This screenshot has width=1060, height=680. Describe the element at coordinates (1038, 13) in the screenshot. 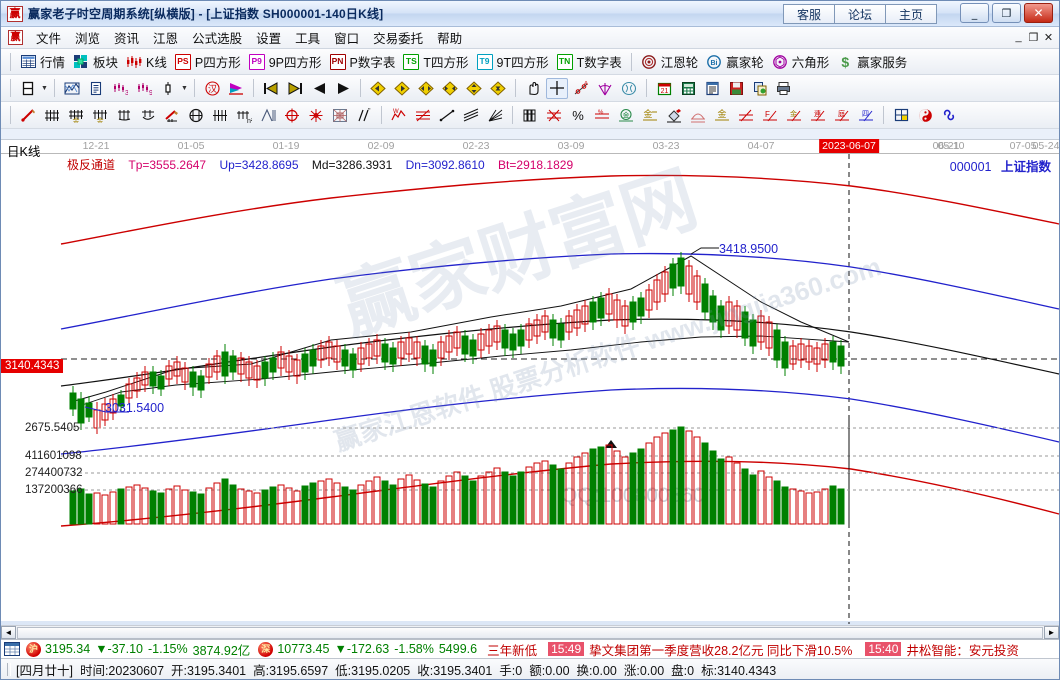

I see `close-button: ✕` at that location.